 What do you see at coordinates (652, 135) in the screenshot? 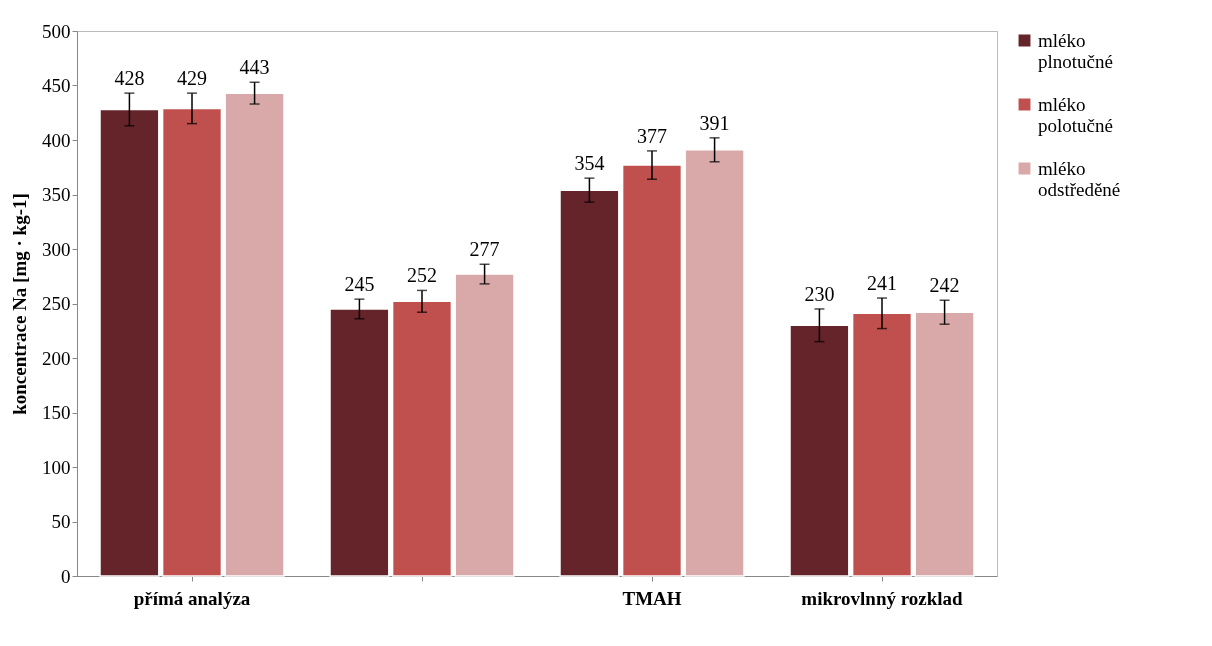
I see `data-label: 377` at bounding box center [652, 135].